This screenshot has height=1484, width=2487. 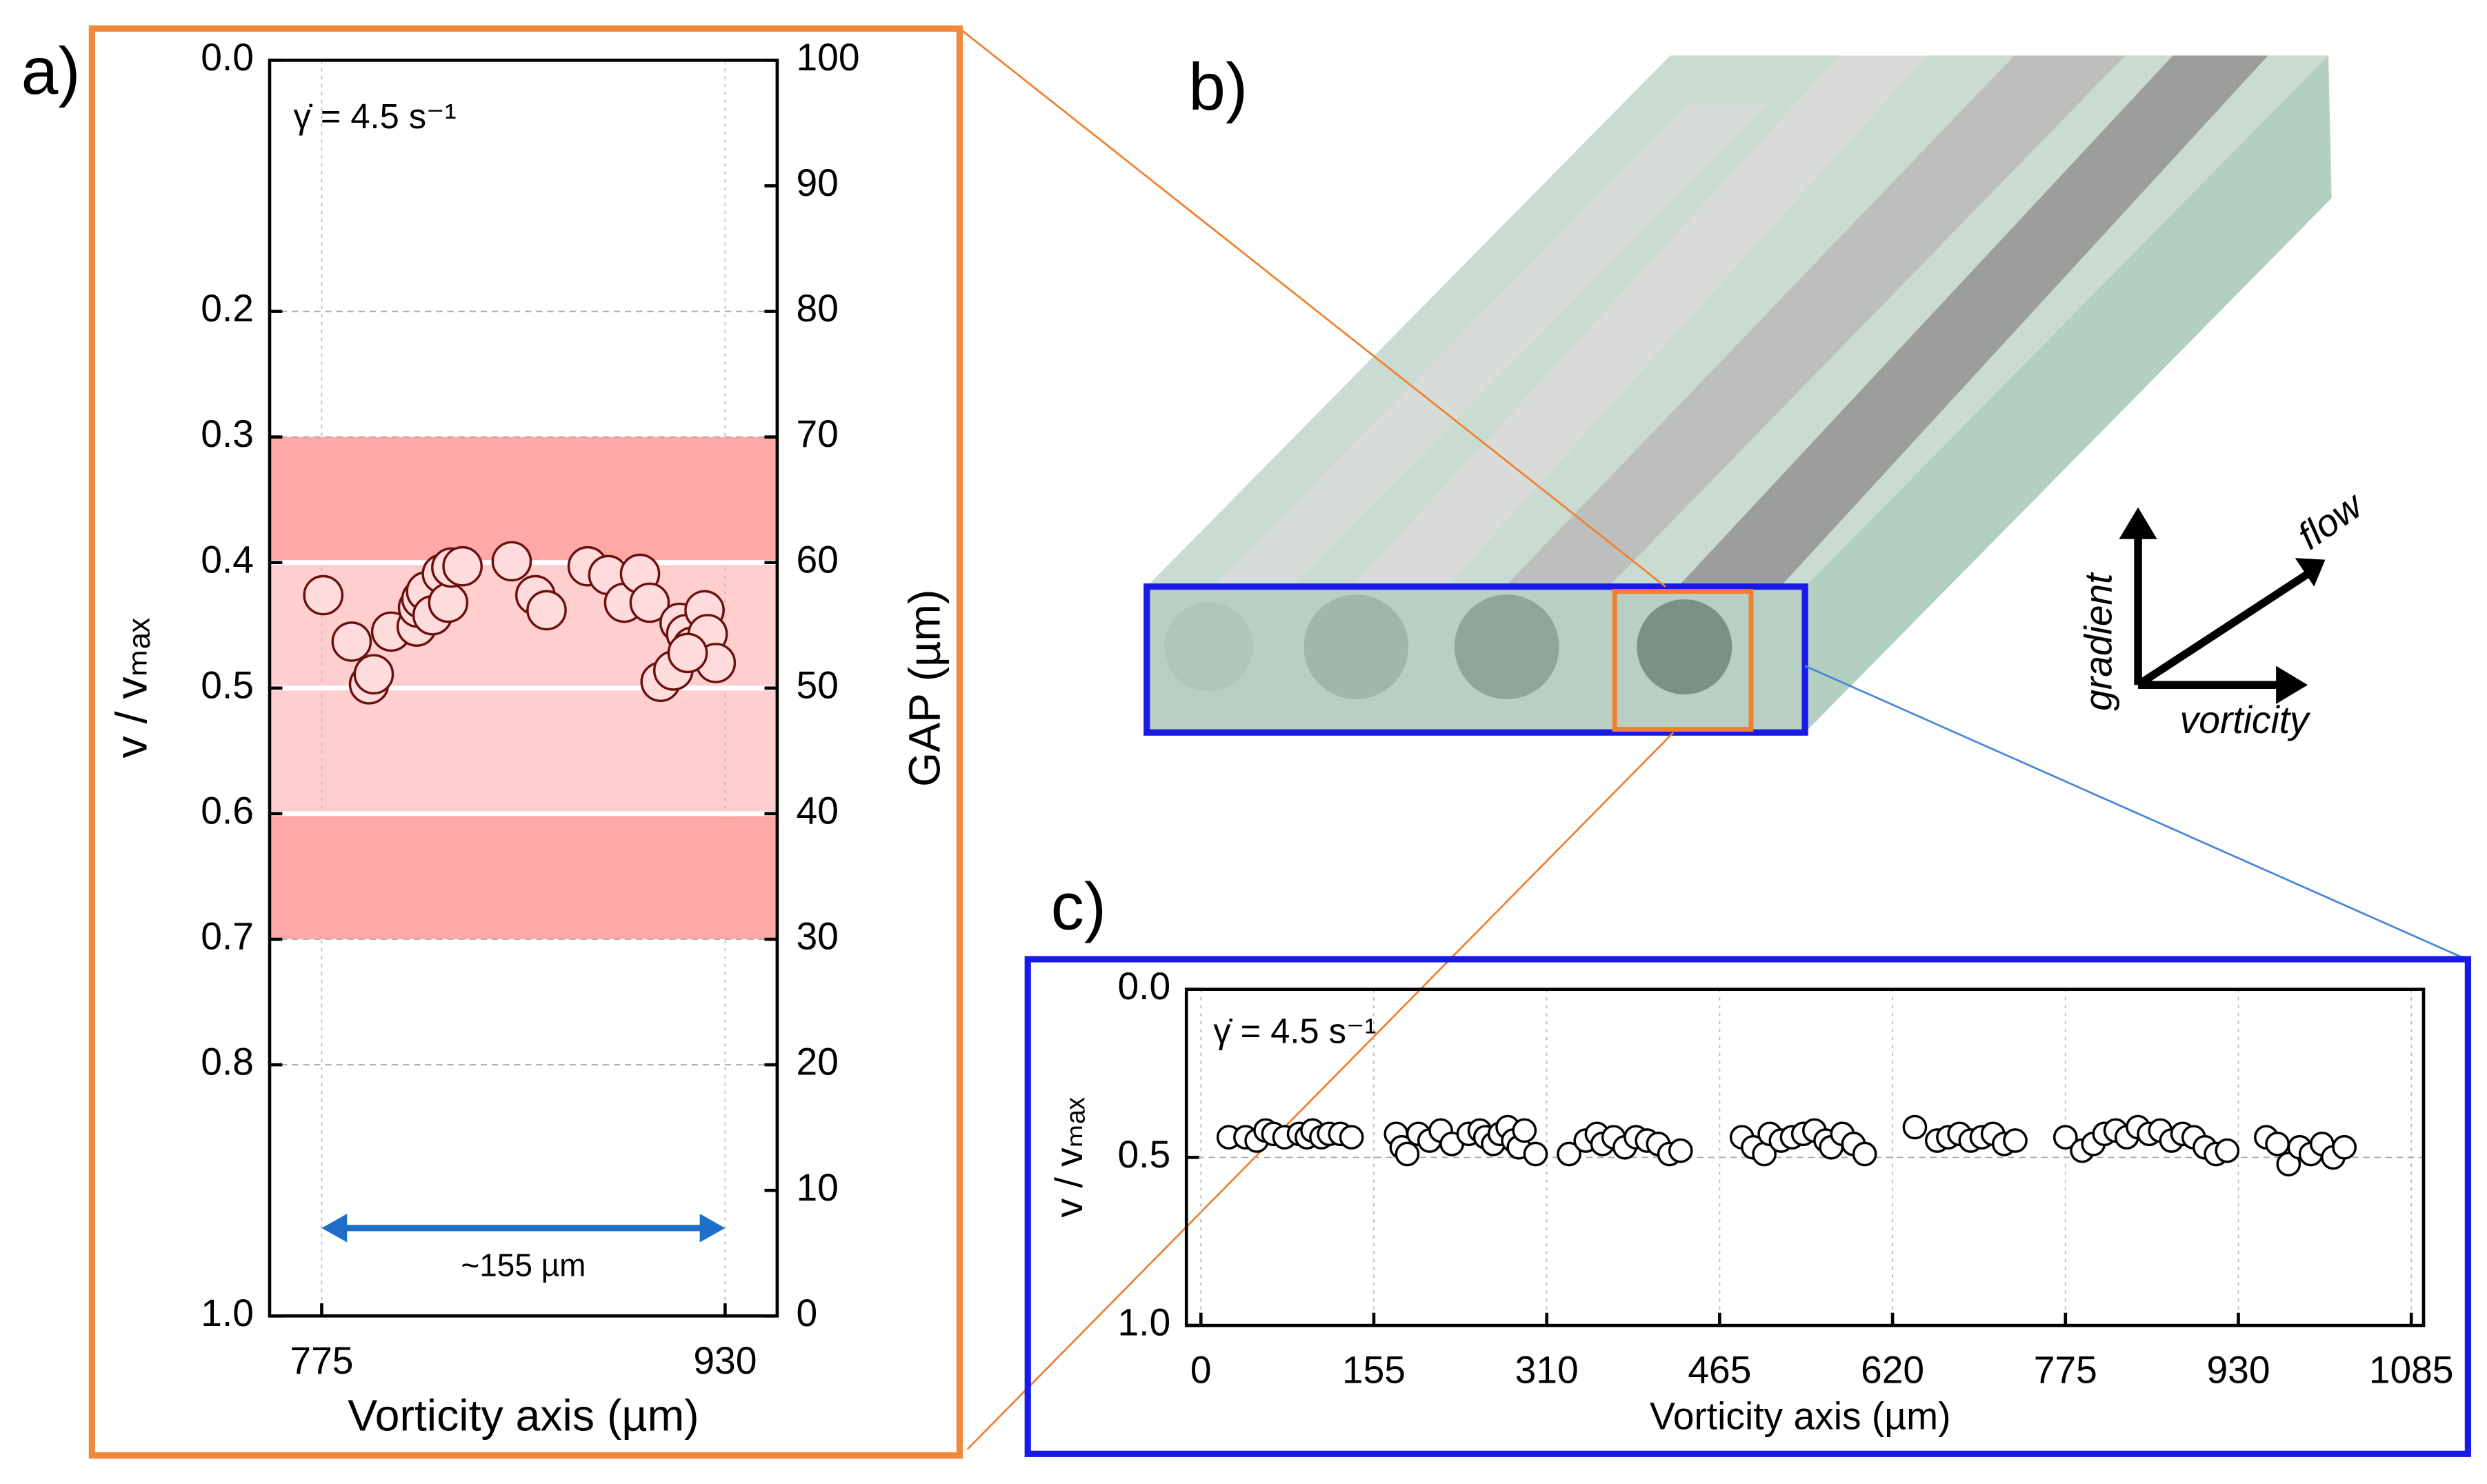 I want to click on blue-frame, so click(x=1475, y=660).